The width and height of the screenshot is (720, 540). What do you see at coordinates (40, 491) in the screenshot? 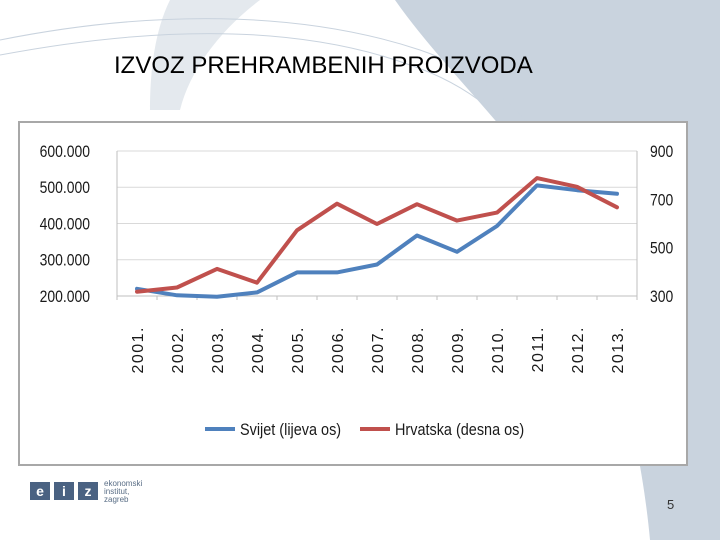
I see `logo-letter-e: e` at bounding box center [40, 491].